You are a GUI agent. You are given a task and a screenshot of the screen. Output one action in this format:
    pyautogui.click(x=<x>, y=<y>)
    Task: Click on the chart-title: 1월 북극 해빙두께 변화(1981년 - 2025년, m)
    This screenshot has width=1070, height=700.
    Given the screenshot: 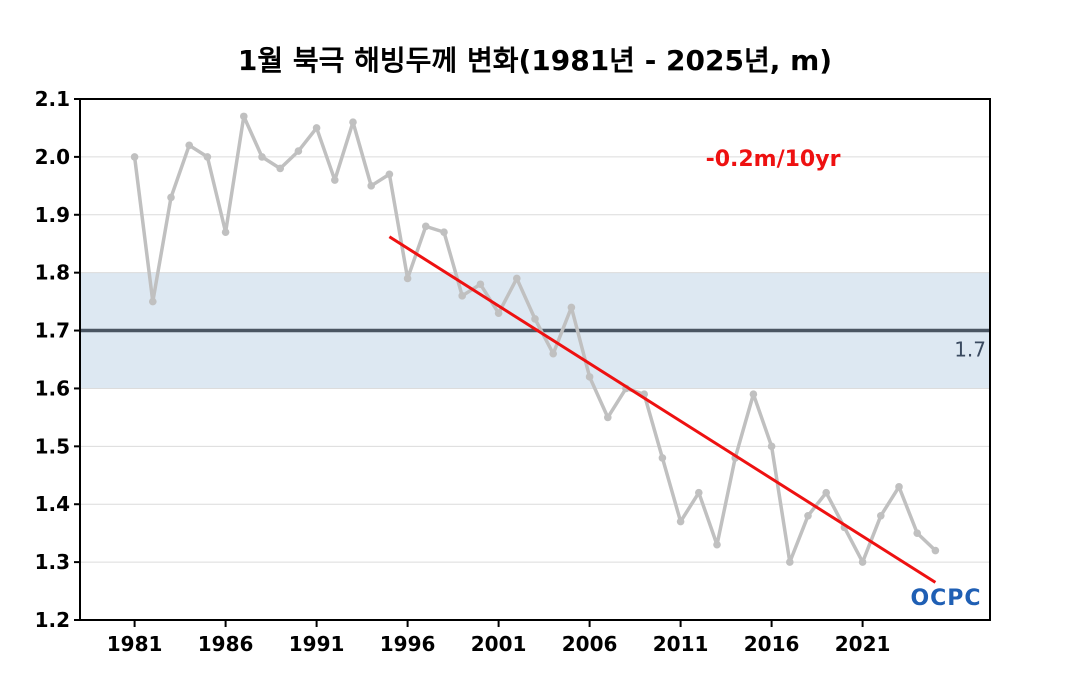 What is the action you would take?
    pyautogui.click(x=535, y=60)
    